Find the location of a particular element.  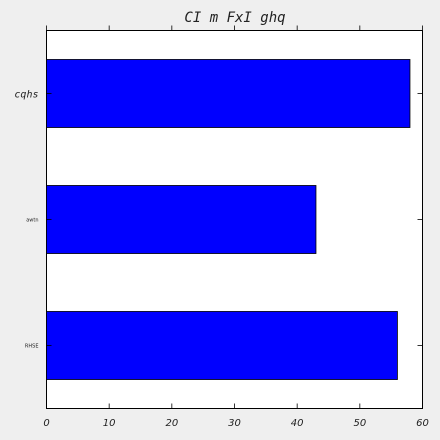

bar-RHSE is located at coordinates (222, 345).